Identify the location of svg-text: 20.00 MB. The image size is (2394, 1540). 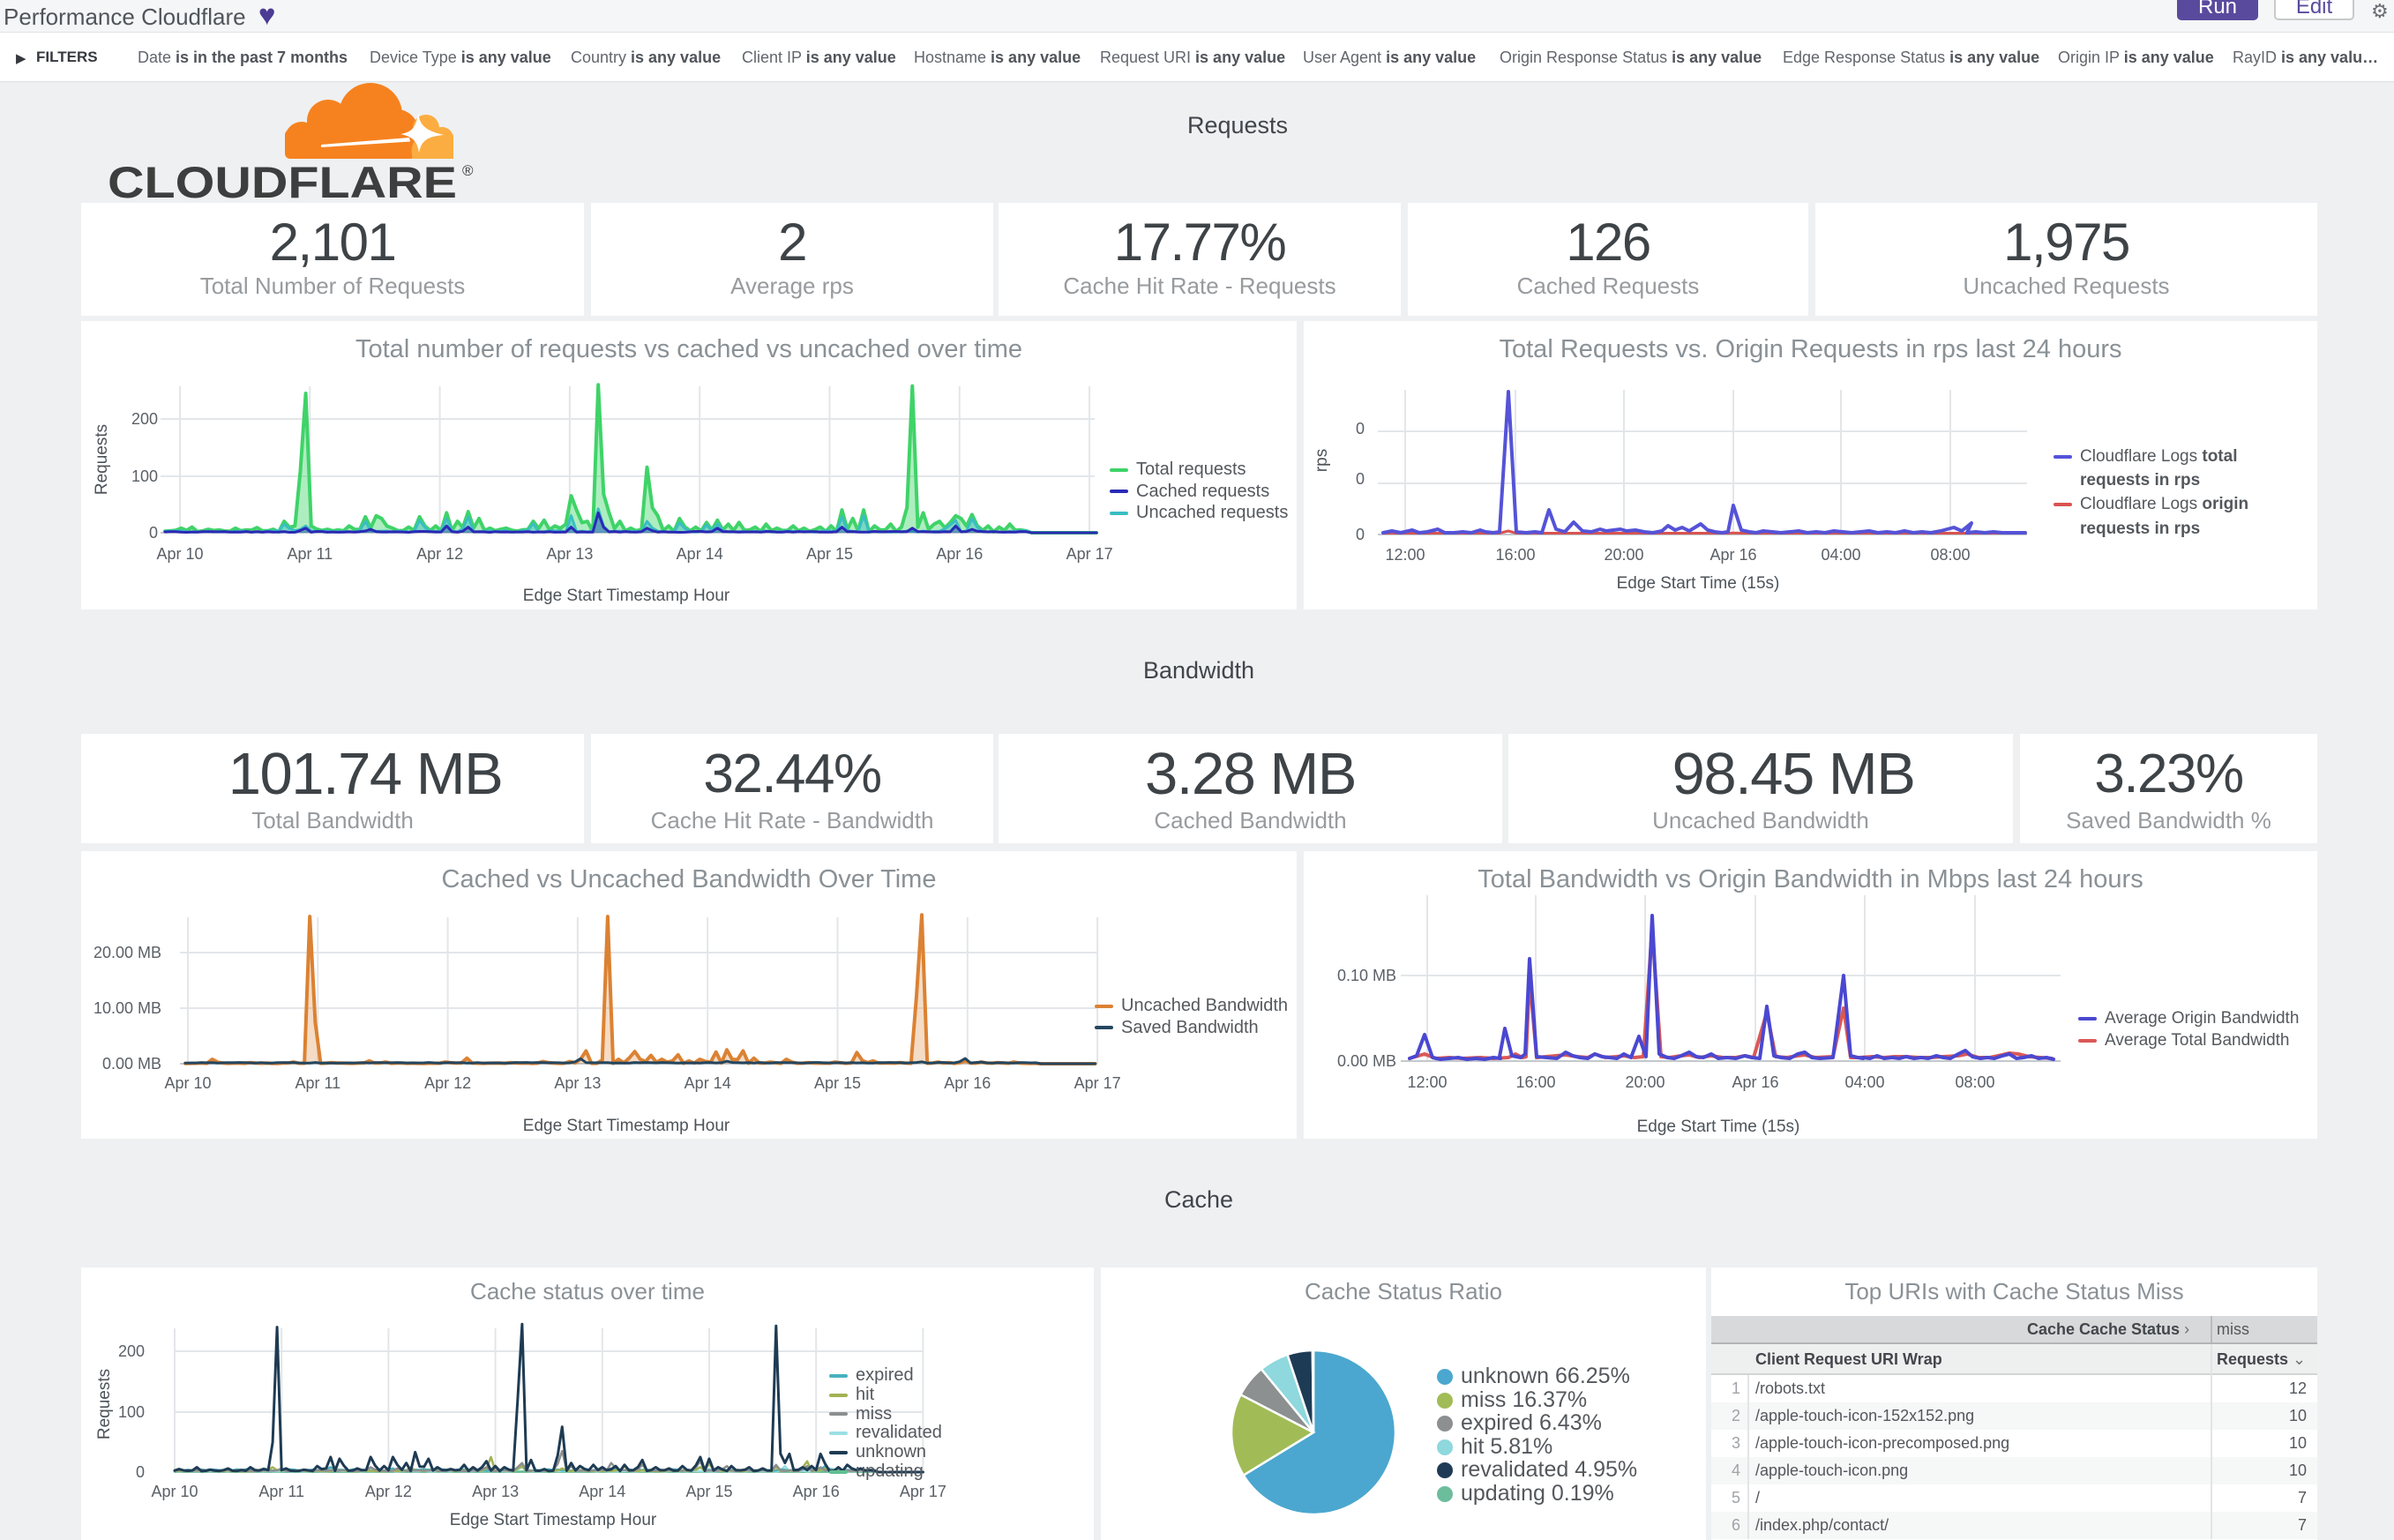
(128, 952).